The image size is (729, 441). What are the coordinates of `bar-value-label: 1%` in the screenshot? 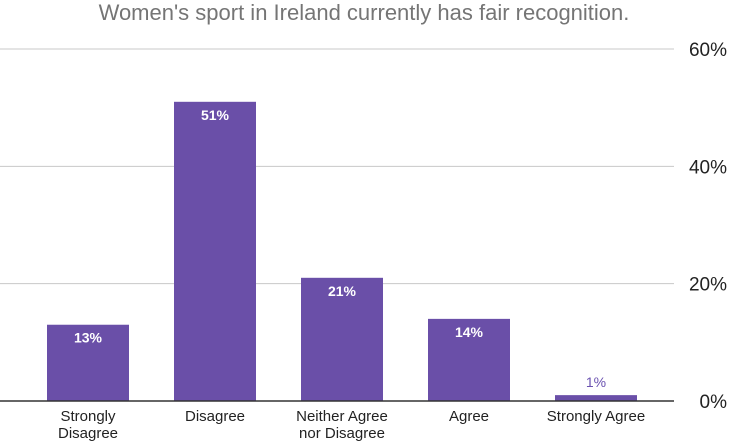 It's located at (596, 382).